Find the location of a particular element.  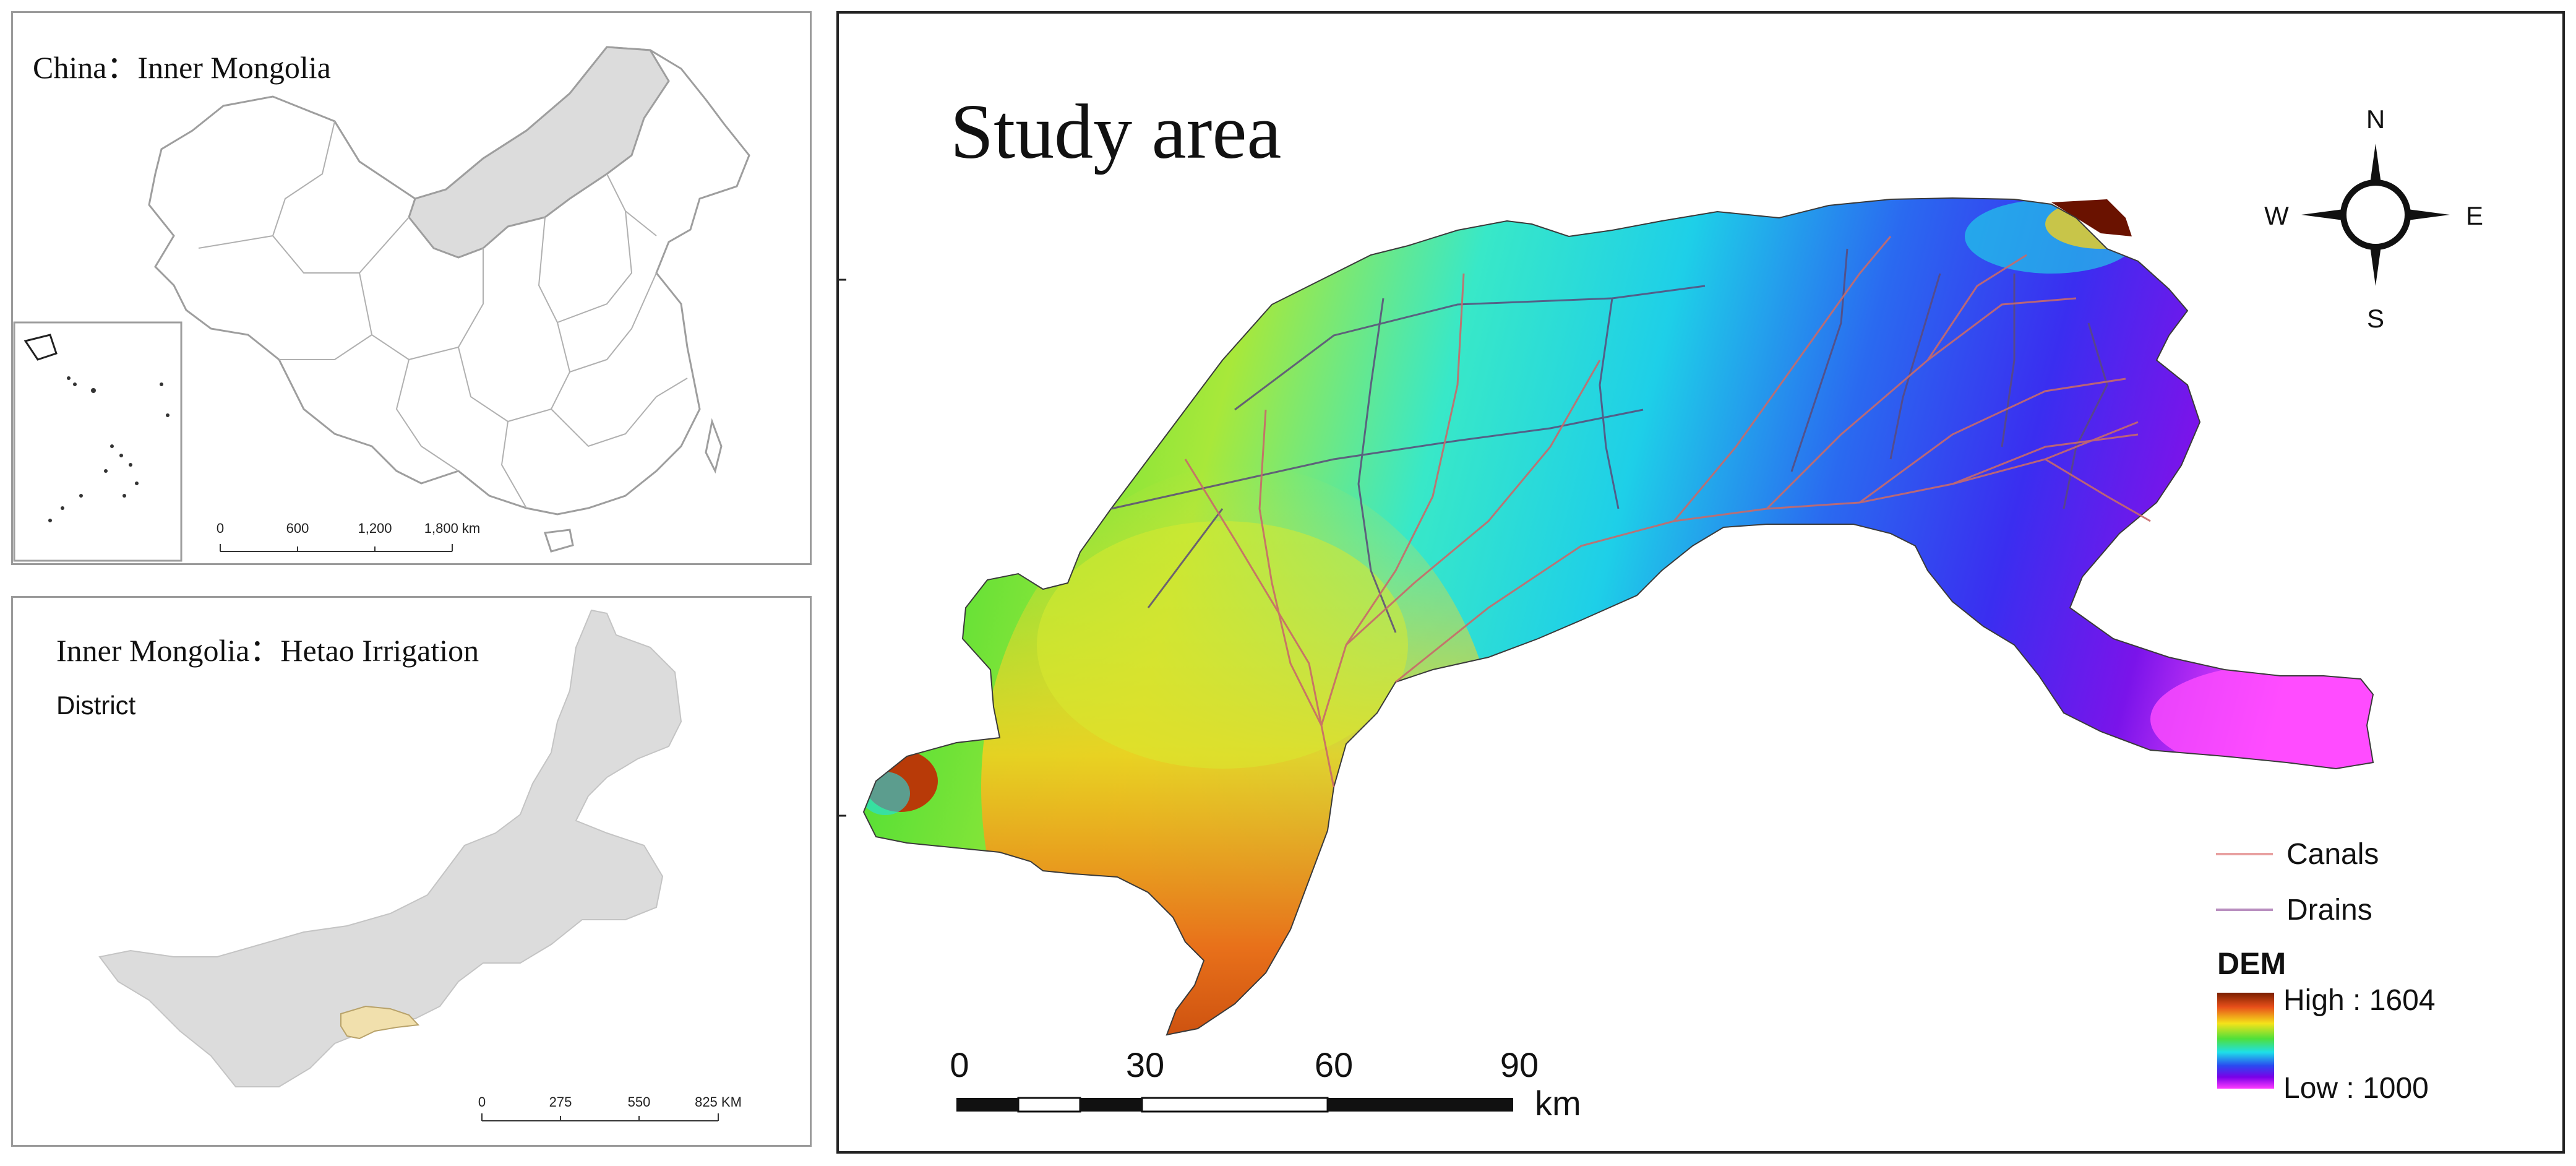

legend-drains-label: Drains is located at coordinates (2329, 910).